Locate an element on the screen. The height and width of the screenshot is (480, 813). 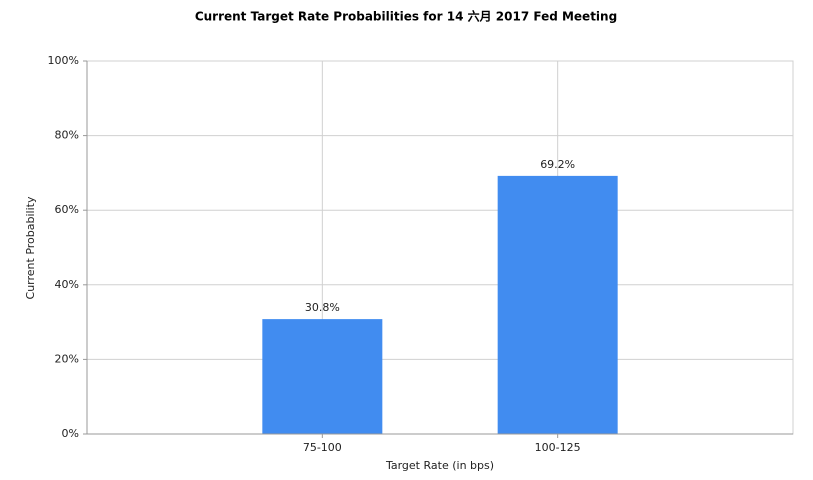
y-axis-label: Current Probability is located at coordinates (30, 247).